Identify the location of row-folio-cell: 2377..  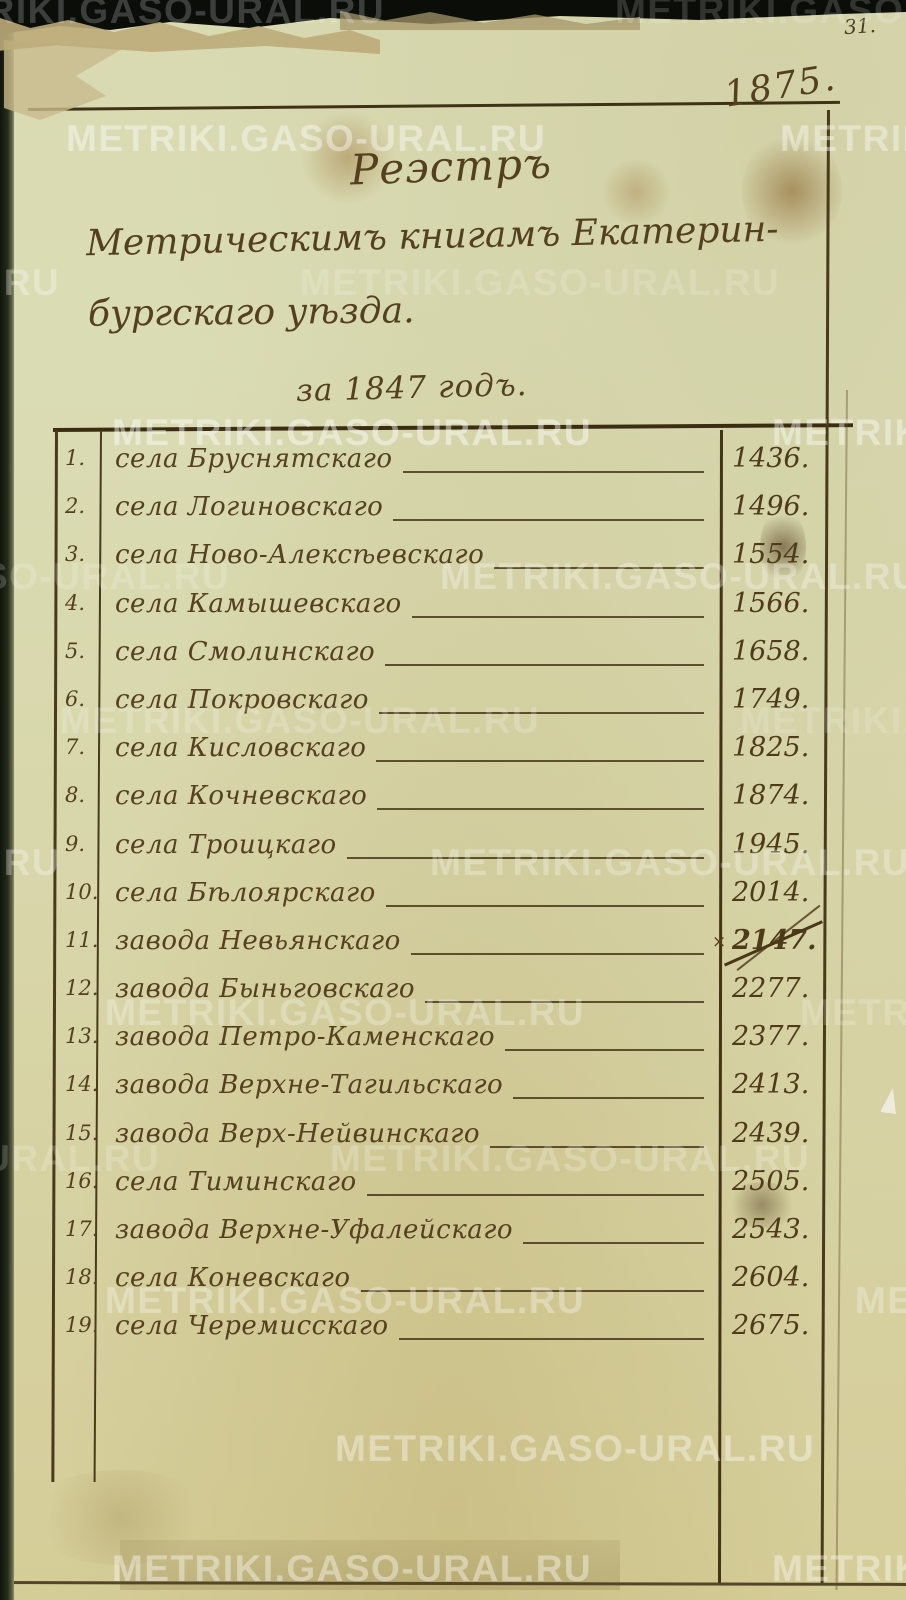
(773, 1034).